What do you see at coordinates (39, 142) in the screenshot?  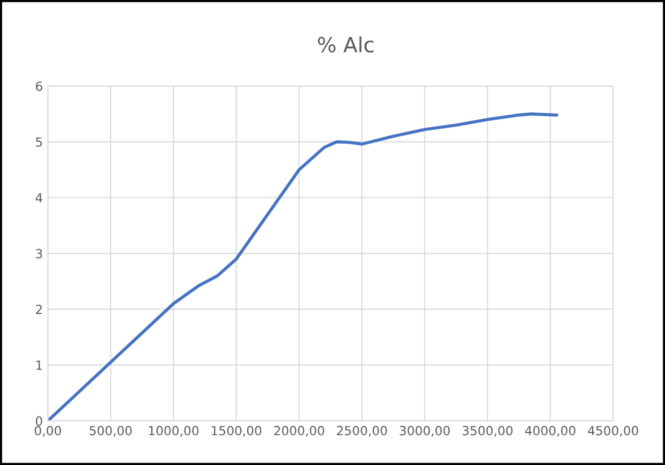 I see `y-tick-label: 5` at bounding box center [39, 142].